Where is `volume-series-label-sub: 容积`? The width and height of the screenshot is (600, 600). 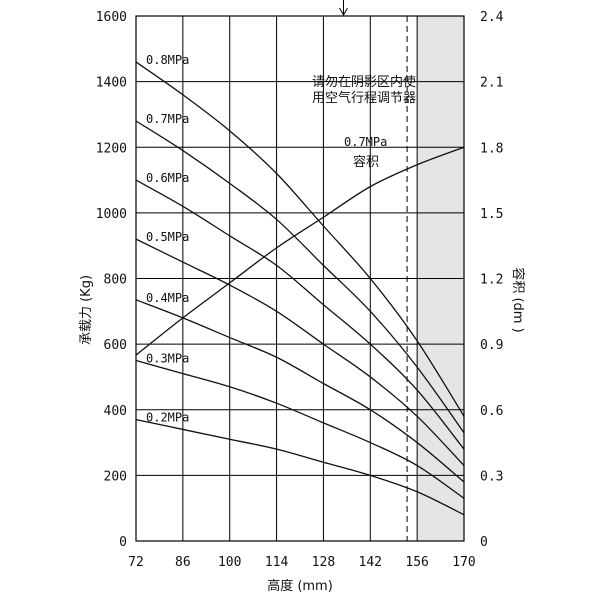 volume-series-label-sub: 容积 is located at coordinates (366, 162).